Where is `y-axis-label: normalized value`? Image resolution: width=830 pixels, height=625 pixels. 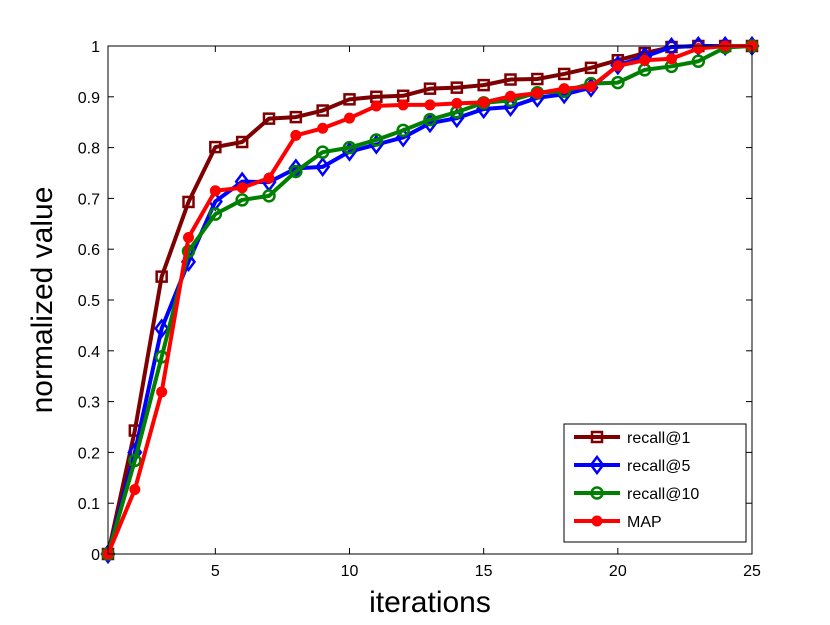
y-axis-label: normalized value is located at coordinates (42, 300).